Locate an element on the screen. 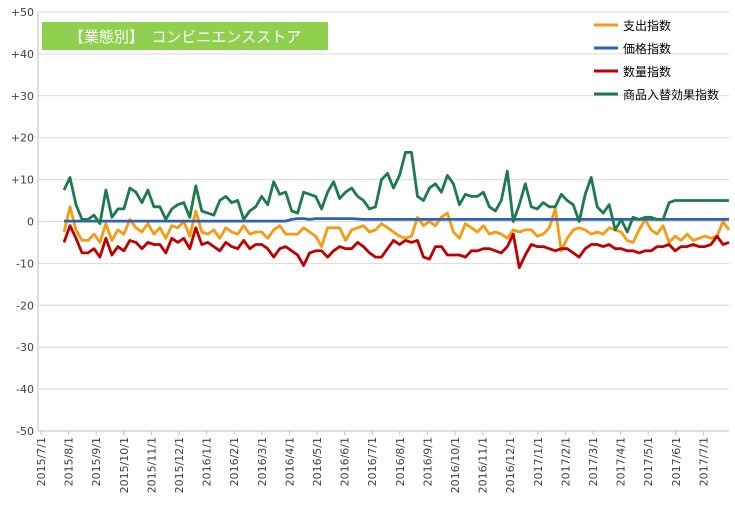 The height and width of the screenshot is (514, 735). x-tick-label: 2017/5/1 is located at coordinates (648, 461).